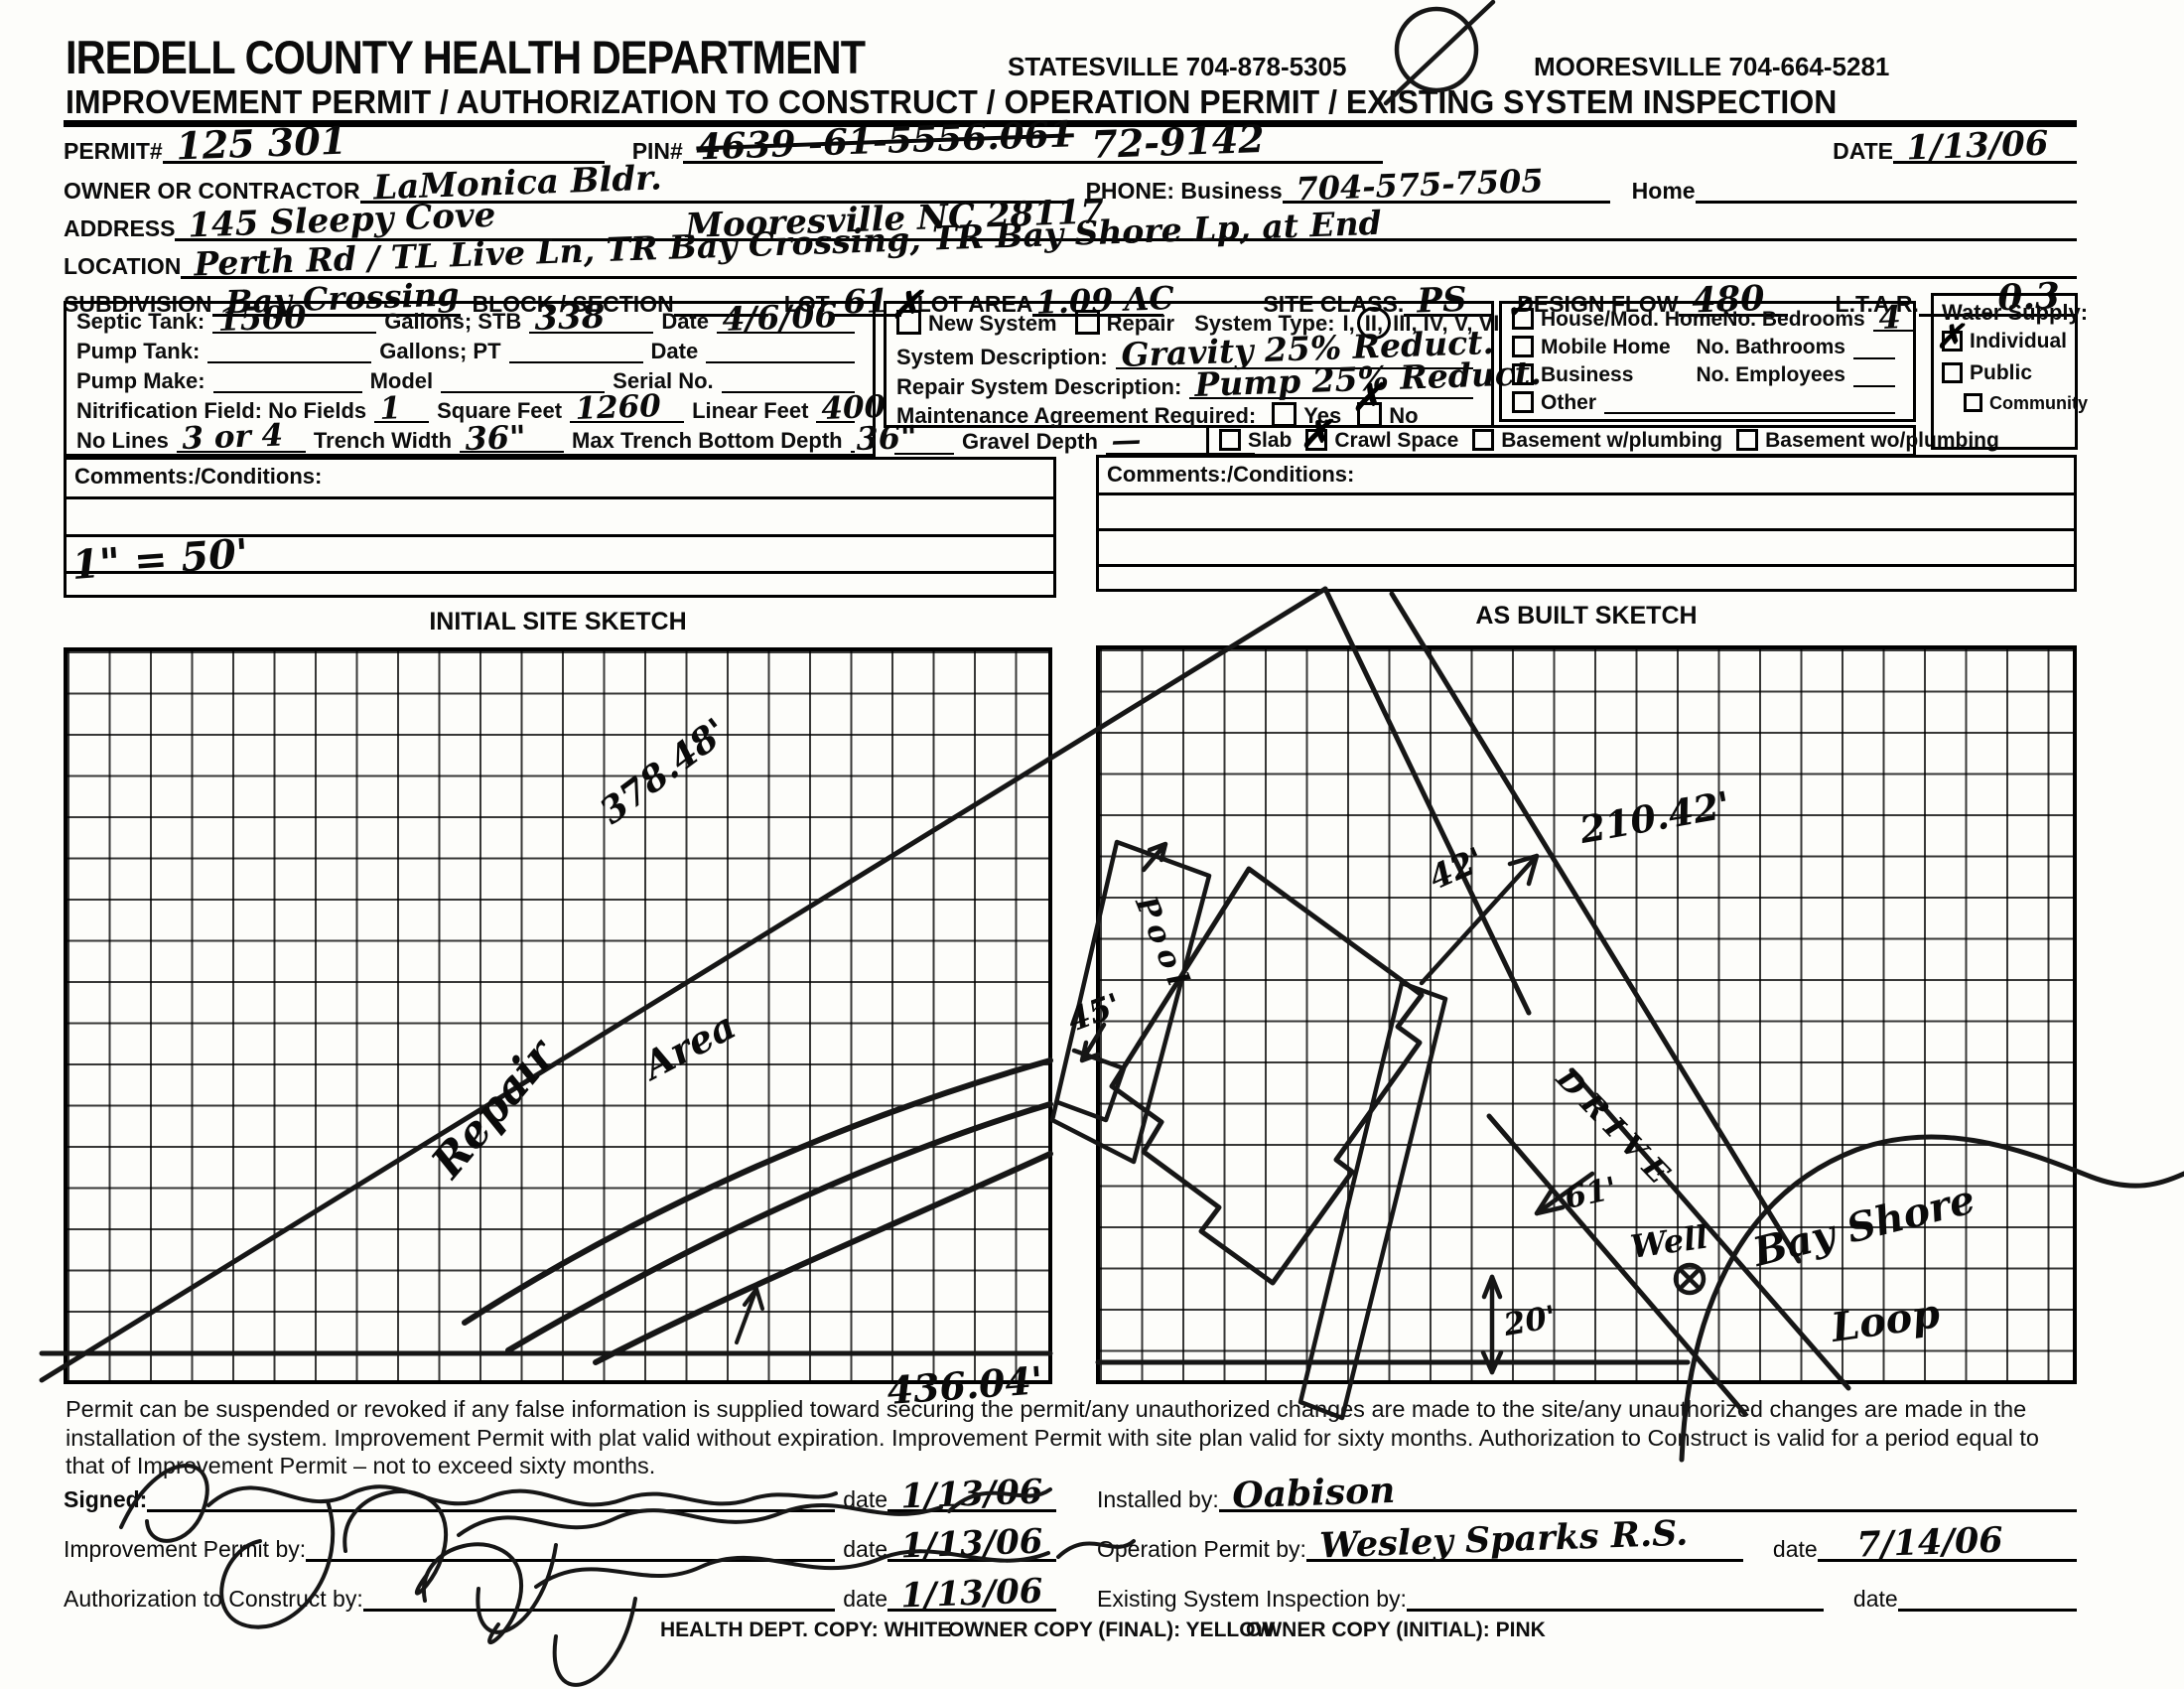  I want to click on basement-w-label: Basement w/plumbing, so click(1612, 441).